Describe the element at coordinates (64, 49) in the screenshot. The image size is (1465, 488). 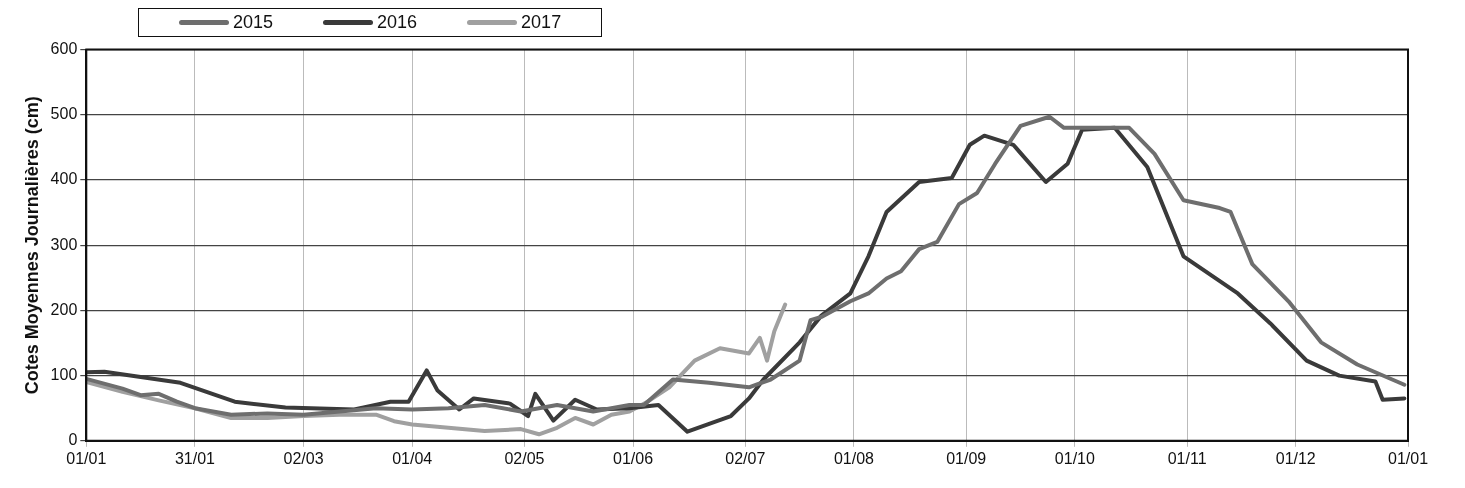
I see `y-tick-label: 600` at that location.